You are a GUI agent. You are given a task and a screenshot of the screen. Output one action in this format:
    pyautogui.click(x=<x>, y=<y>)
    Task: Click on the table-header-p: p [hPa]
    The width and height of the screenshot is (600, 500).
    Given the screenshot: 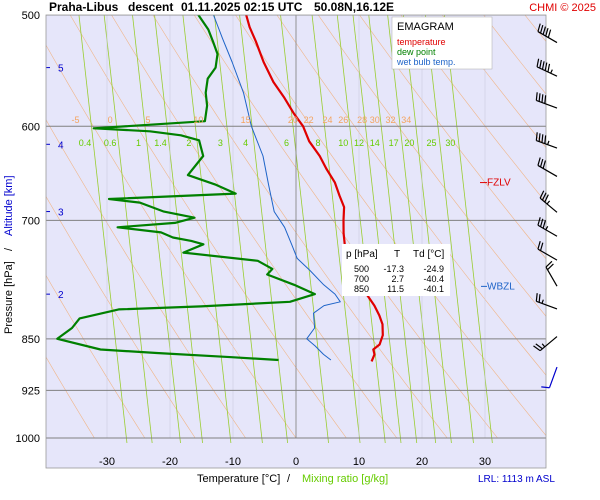 What is the action you would take?
    pyautogui.click(x=362, y=254)
    